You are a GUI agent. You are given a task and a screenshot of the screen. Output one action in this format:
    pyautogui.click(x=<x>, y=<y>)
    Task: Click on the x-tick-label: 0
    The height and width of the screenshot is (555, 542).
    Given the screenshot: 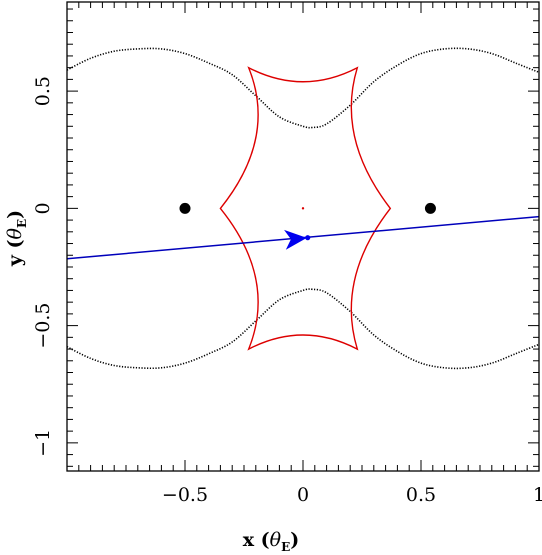 What is the action you would take?
    pyautogui.click(x=303, y=495)
    